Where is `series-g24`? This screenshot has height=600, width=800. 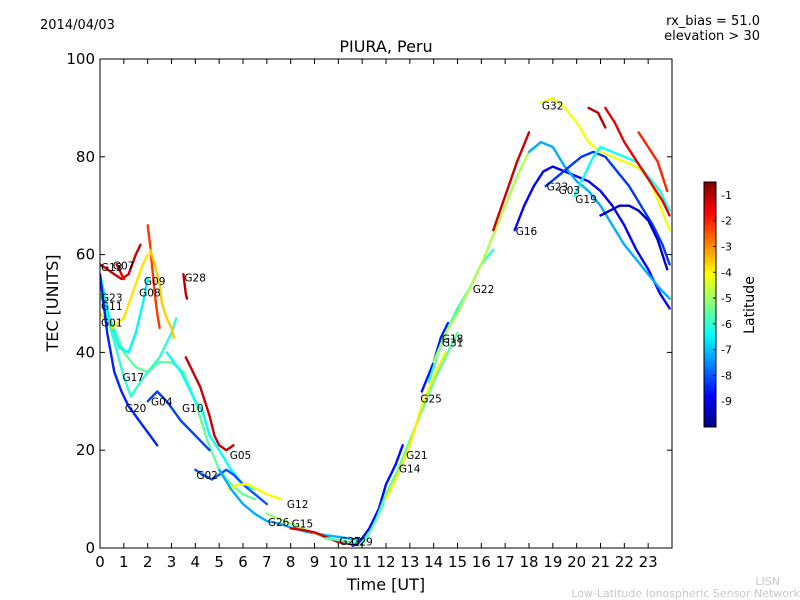 series-g24 is located at coordinates (637, 161).